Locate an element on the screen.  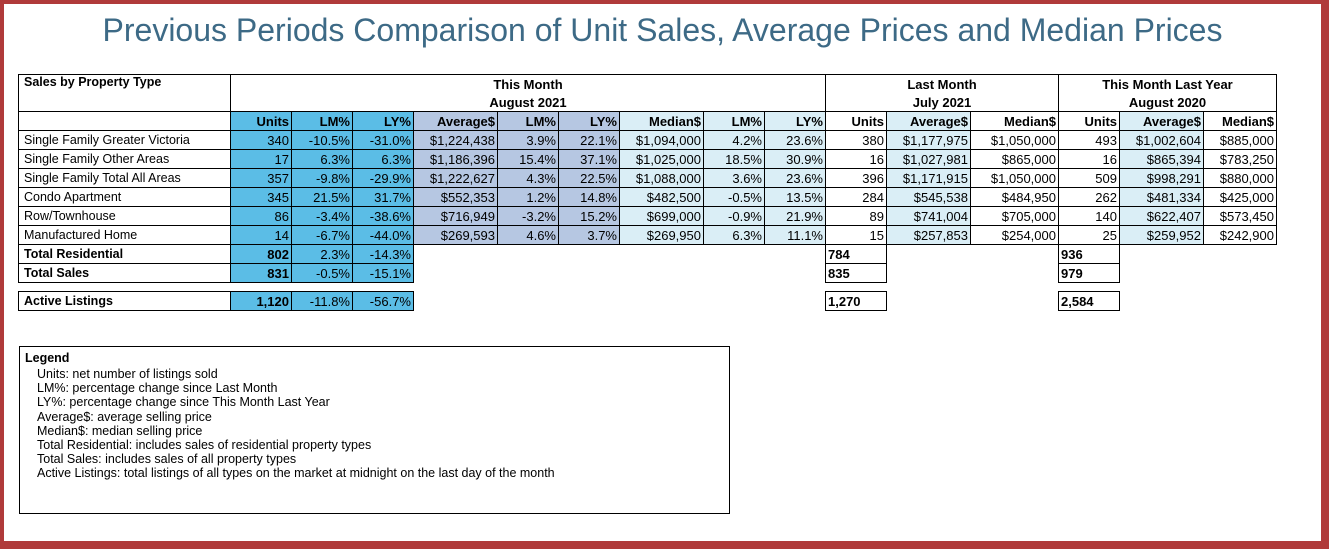
cell-median: $1,025,000 is located at coordinates (661, 159).